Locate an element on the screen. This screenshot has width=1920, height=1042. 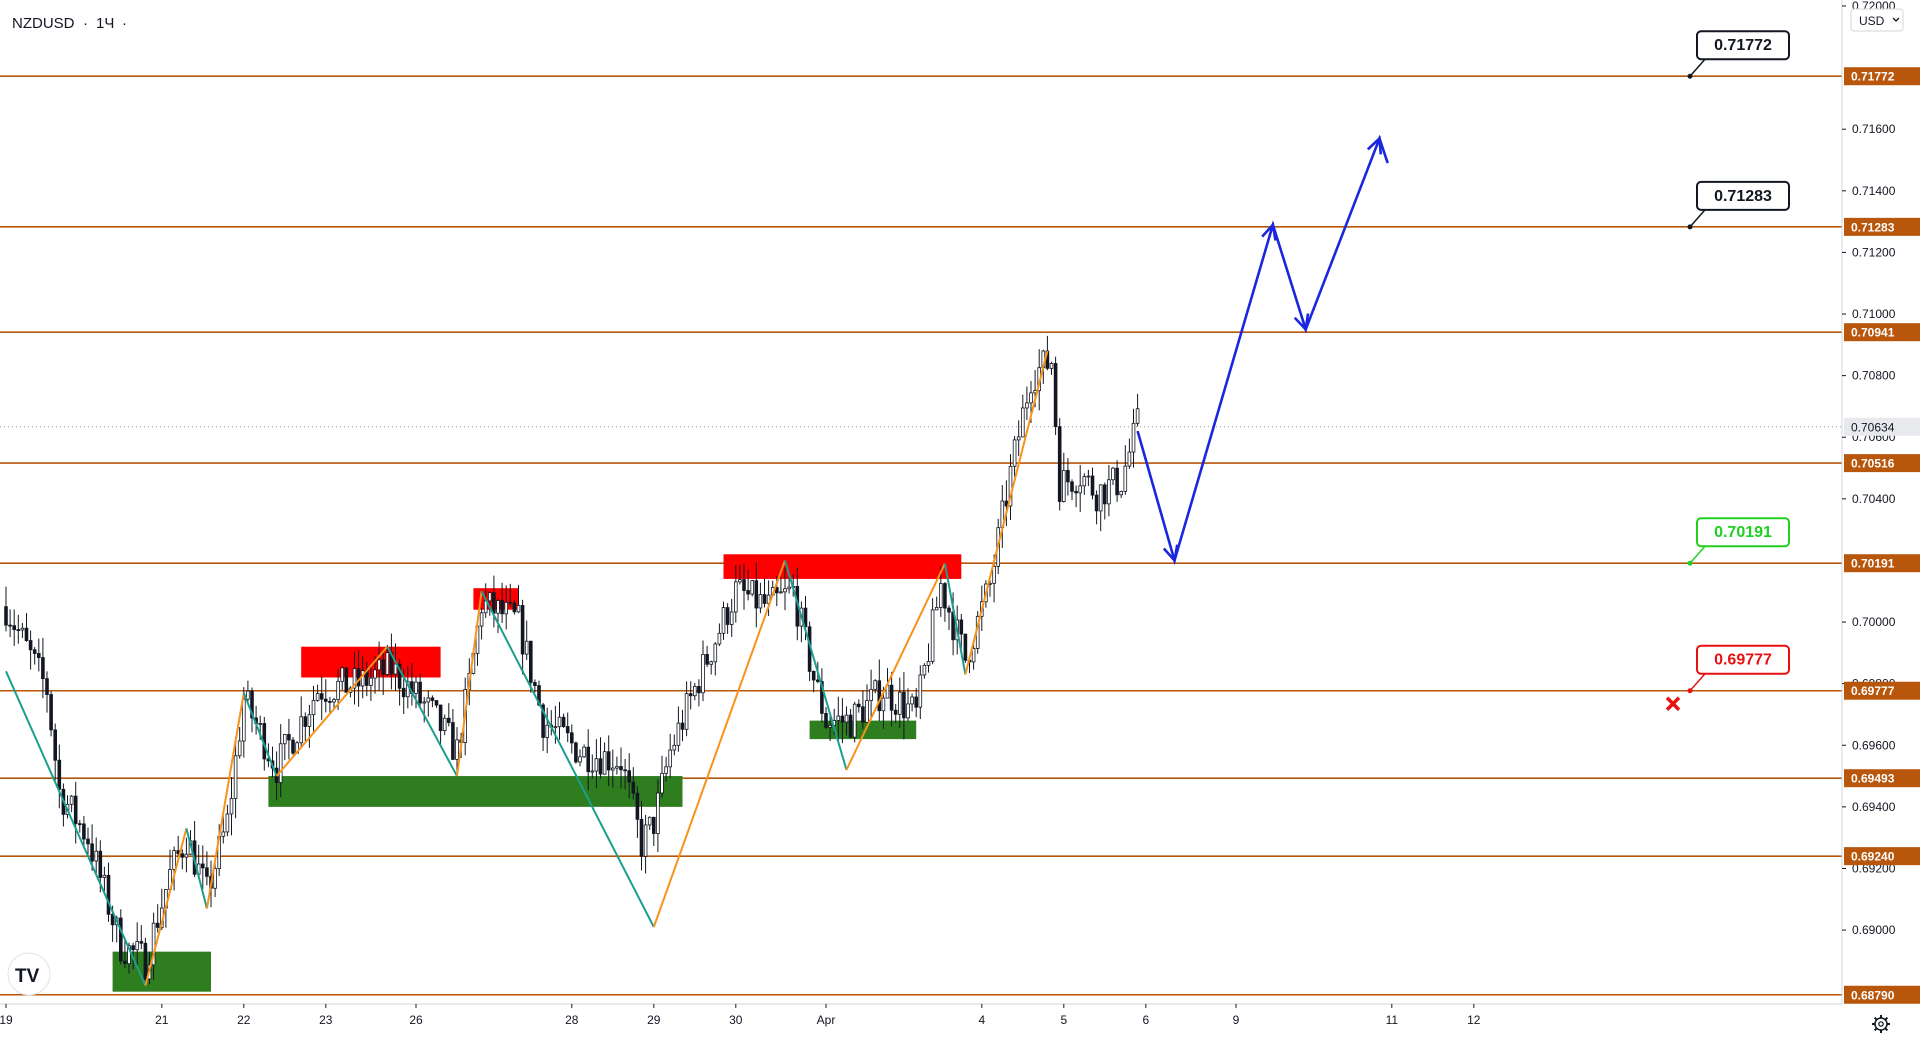
symbol-legend: NZDUSD · 1Ч · is located at coordinates (69, 23).